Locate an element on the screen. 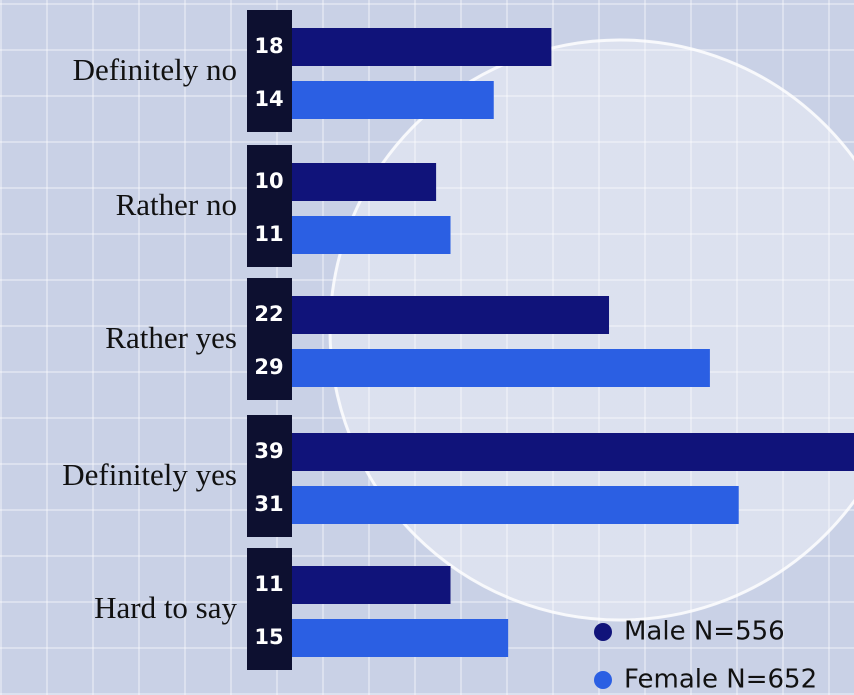 Image resolution: width=854 pixels, height=695 pixels. value-label: 14 is located at coordinates (268, 99).